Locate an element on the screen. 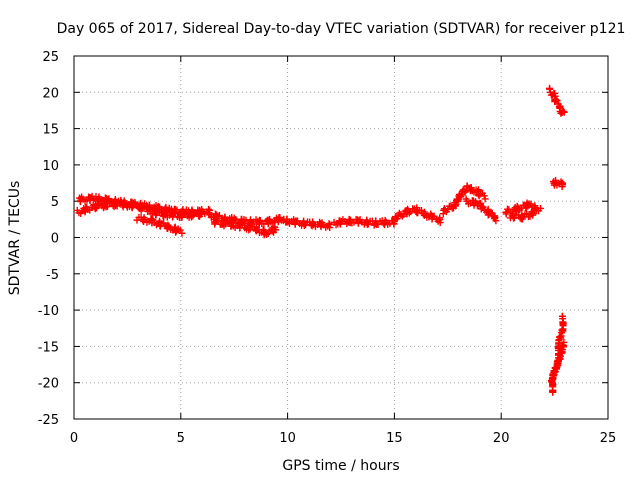 This screenshot has height=480, width=640. x-tick-label: 0 is located at coordinates (74, 438).